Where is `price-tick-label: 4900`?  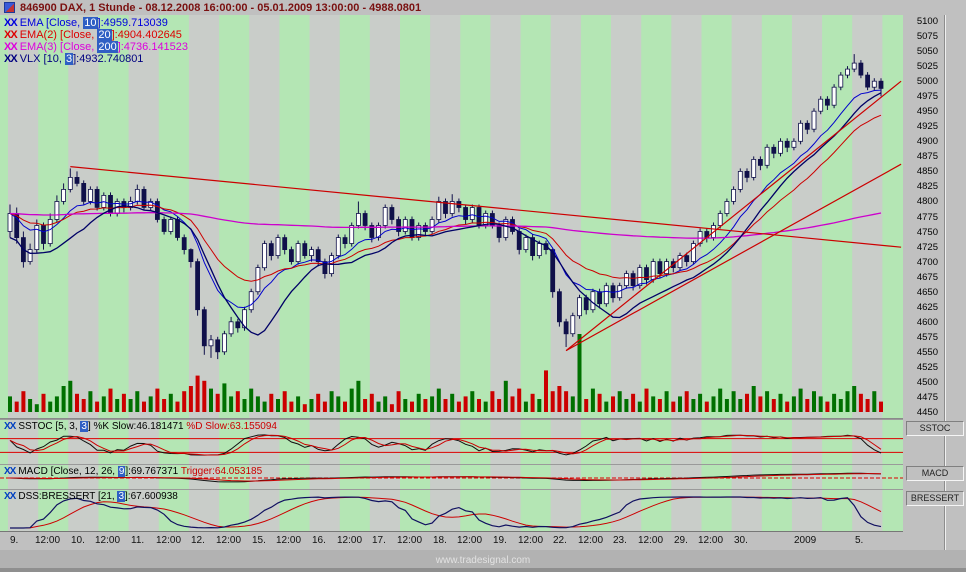 price-tick-label: 4900 is located at coordinates (927, 142).